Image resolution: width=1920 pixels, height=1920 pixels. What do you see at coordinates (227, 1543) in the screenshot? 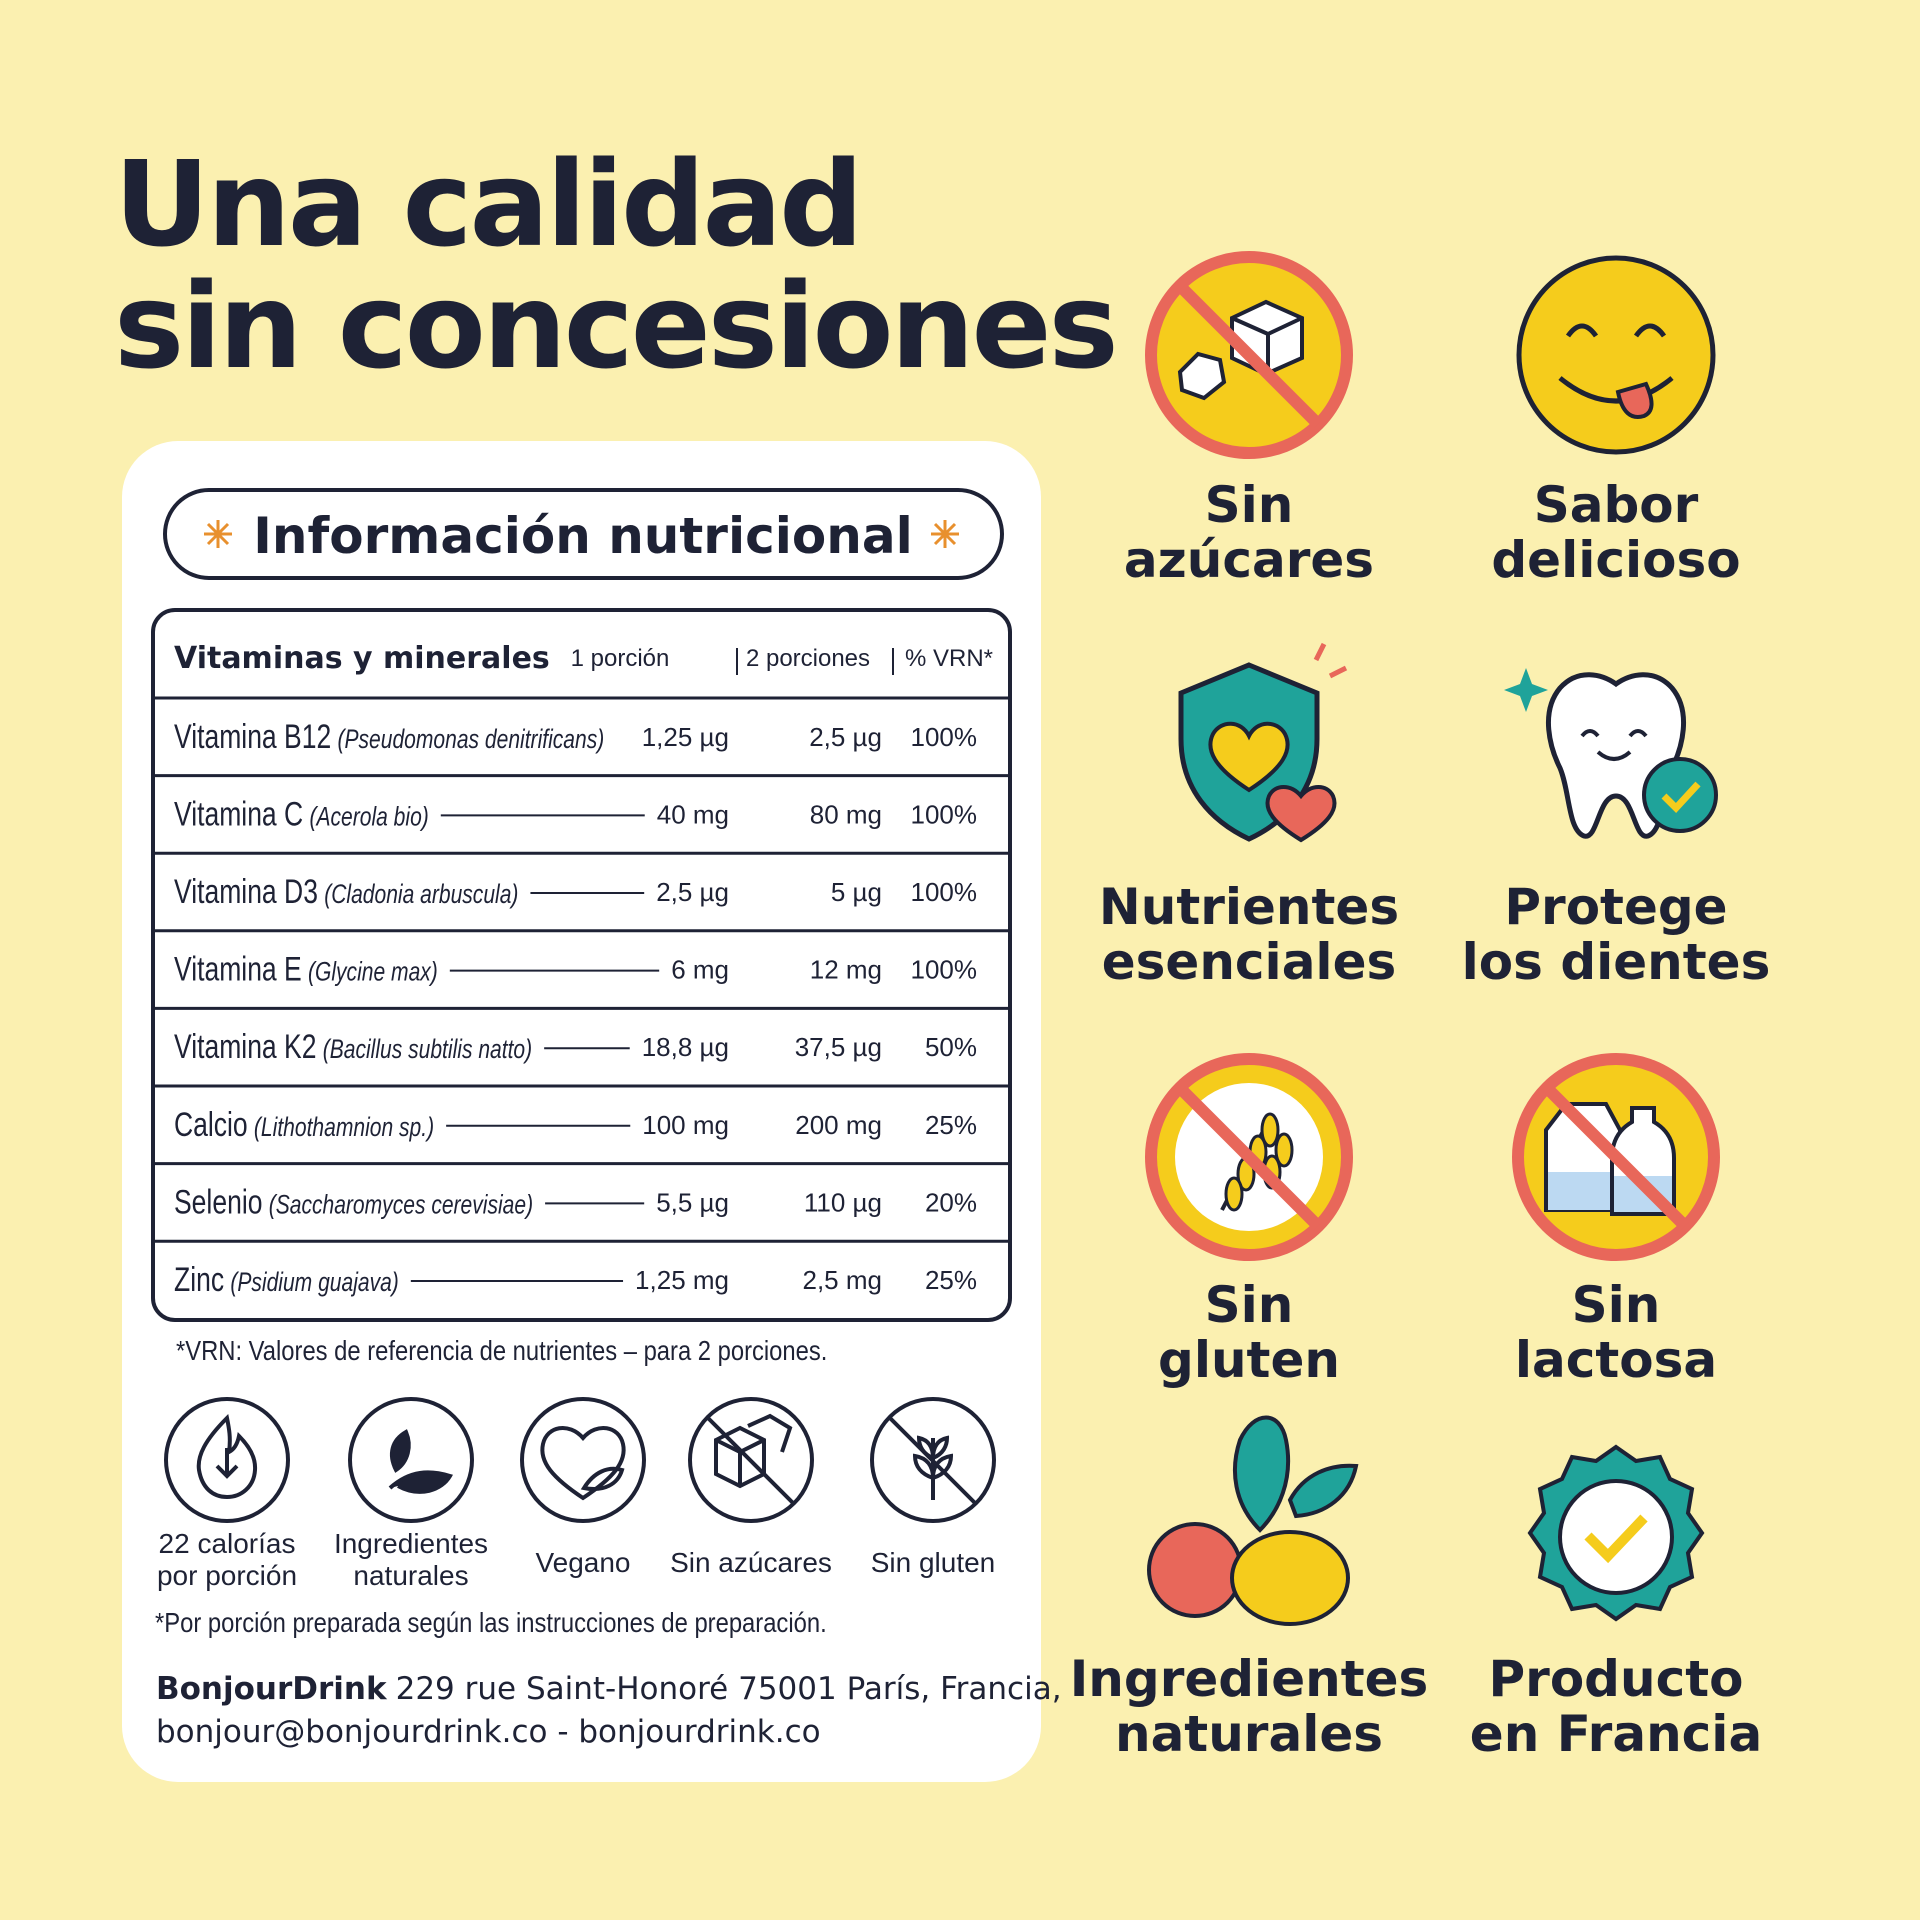
I see `badge-label: 22 calorías` at bounding box center [227, 1543].